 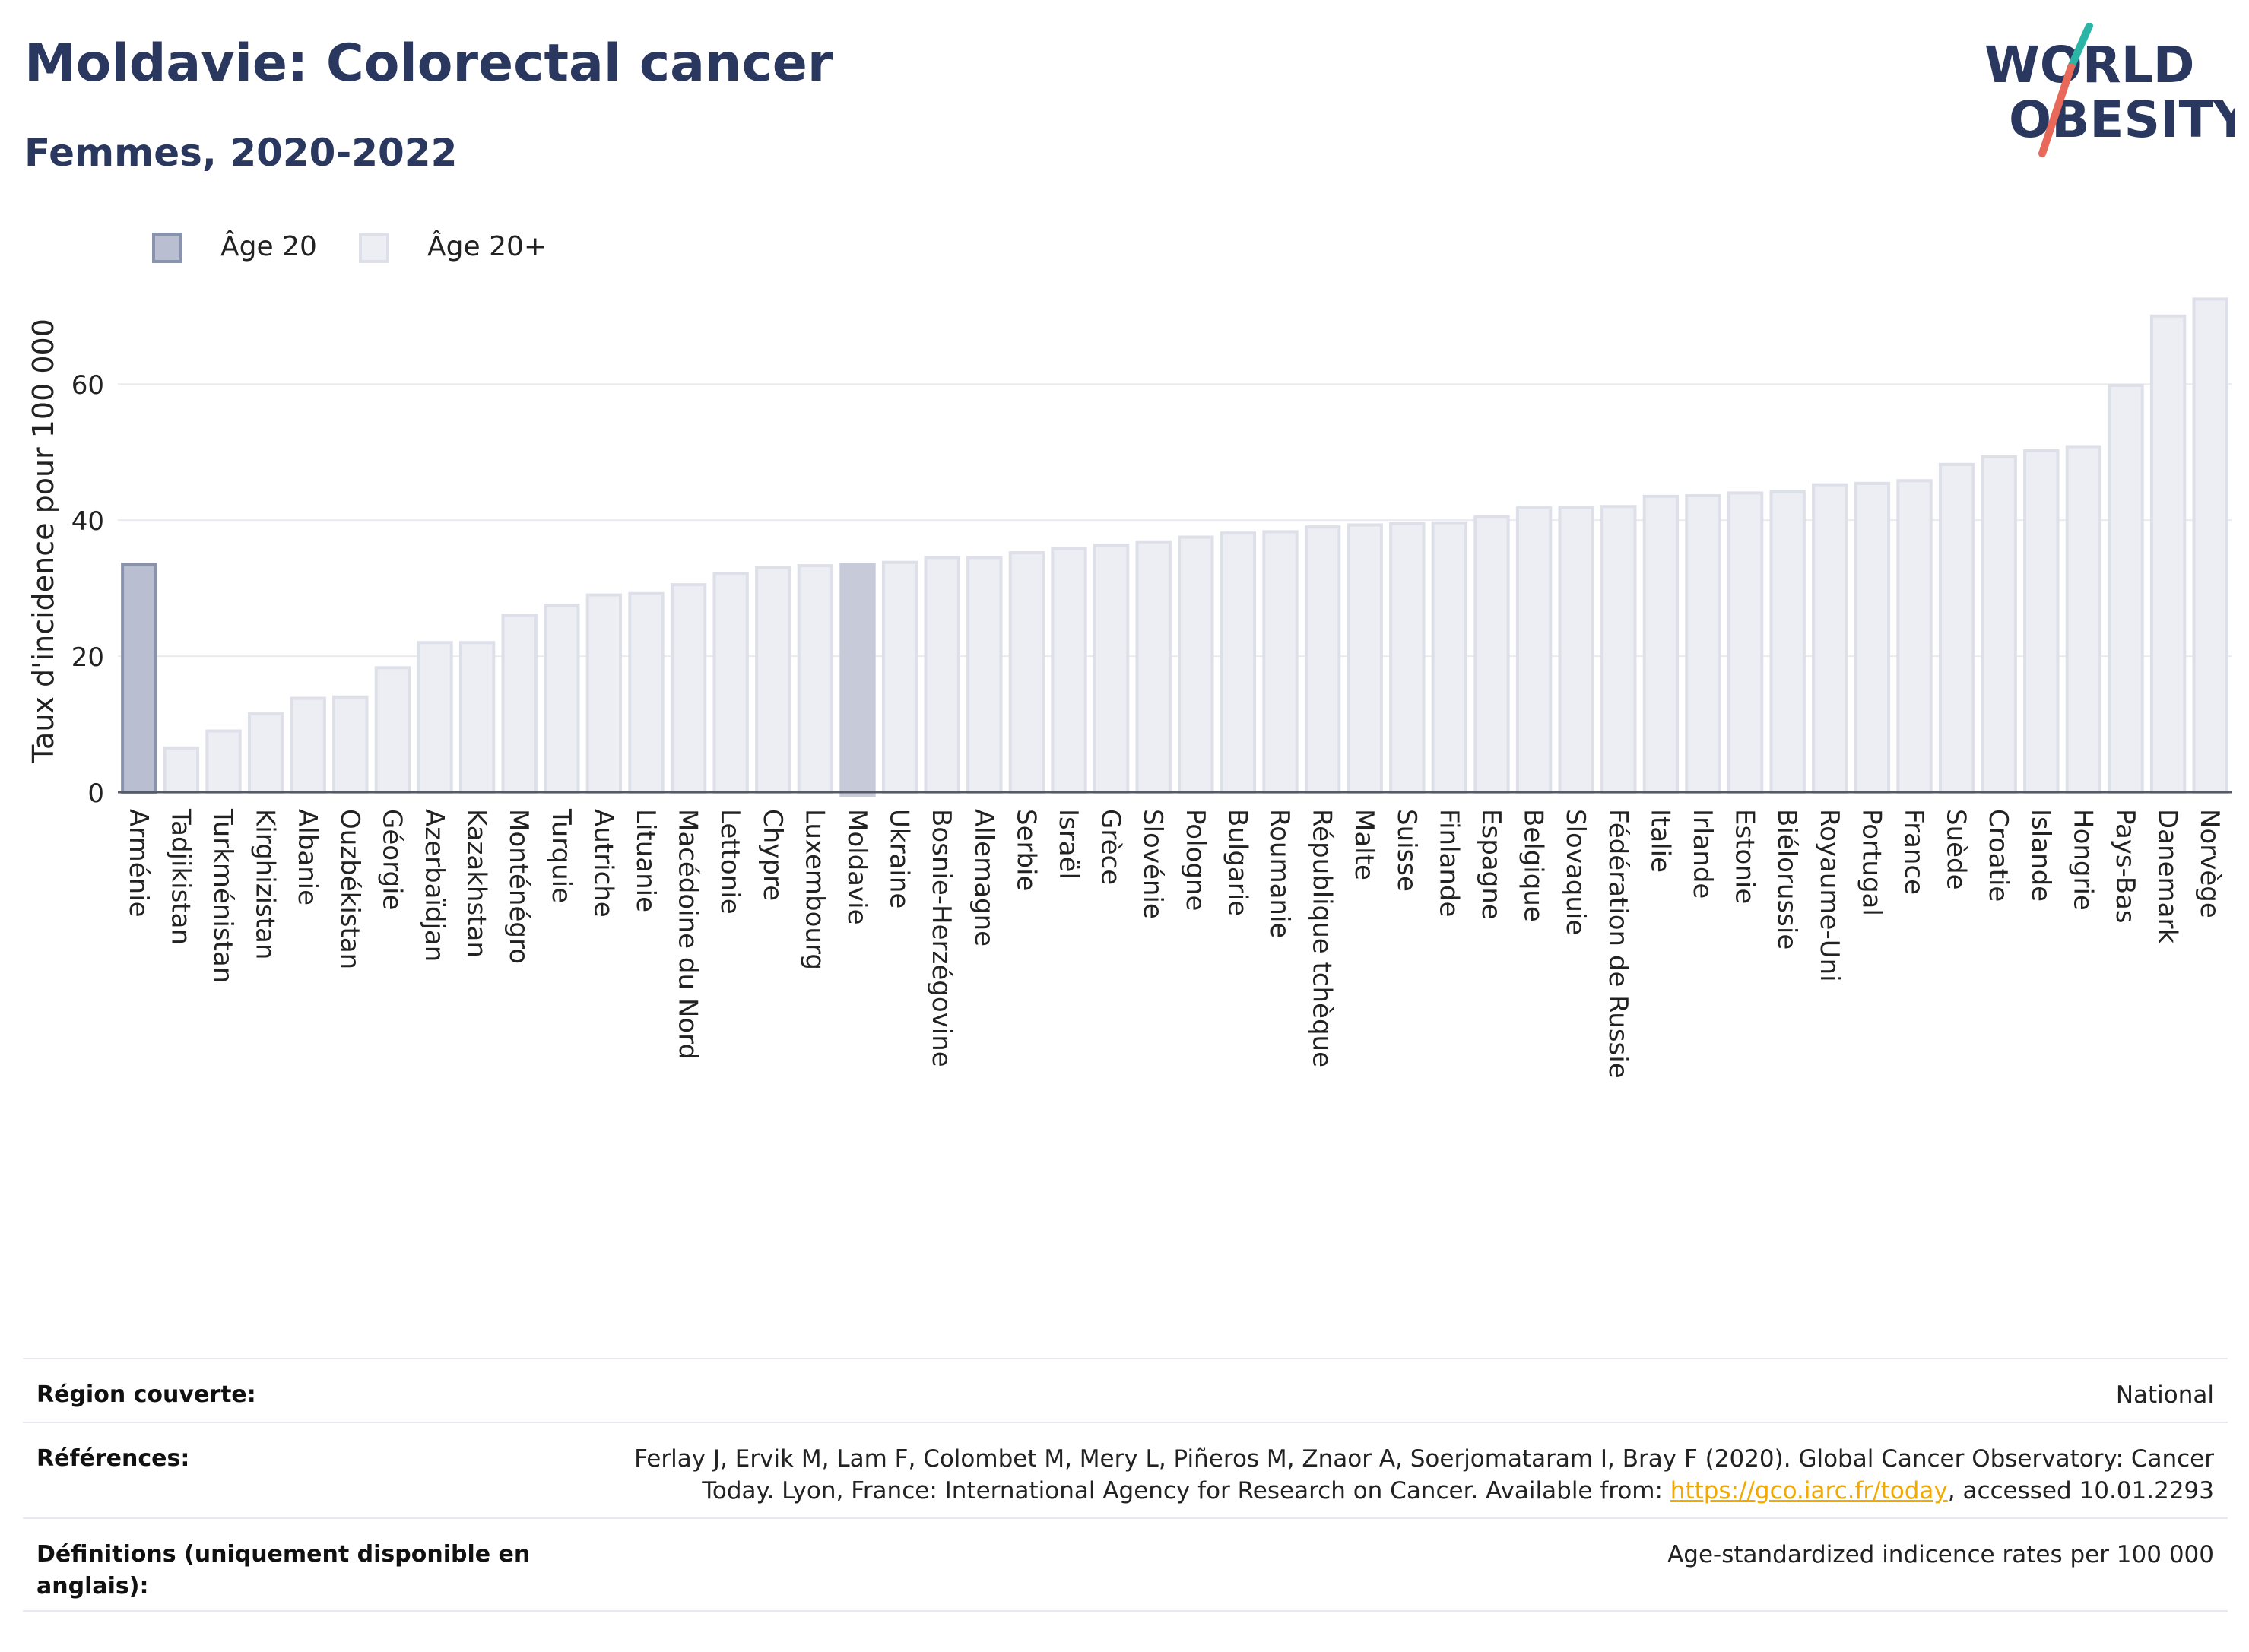 What do you see at coordinates (2080, 1491) in the screenshot?
I see `references-text-end: , accessed 10.01.2293` at bounding box center [2080, 1491].